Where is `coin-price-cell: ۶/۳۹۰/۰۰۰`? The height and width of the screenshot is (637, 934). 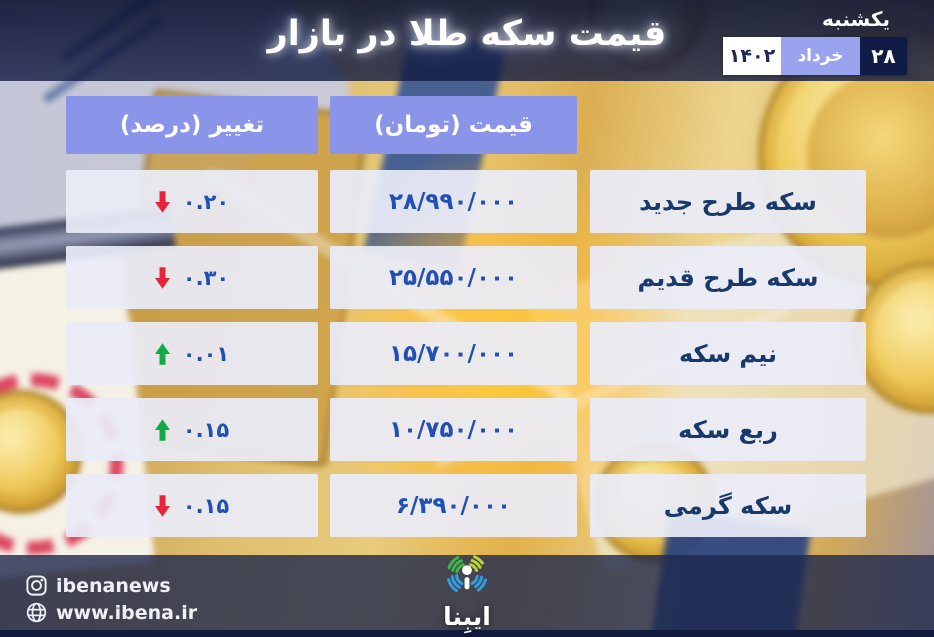
coin-price-cell: ۶/۳۹۰/۰۰۰ is located at coordinates (453, 505).